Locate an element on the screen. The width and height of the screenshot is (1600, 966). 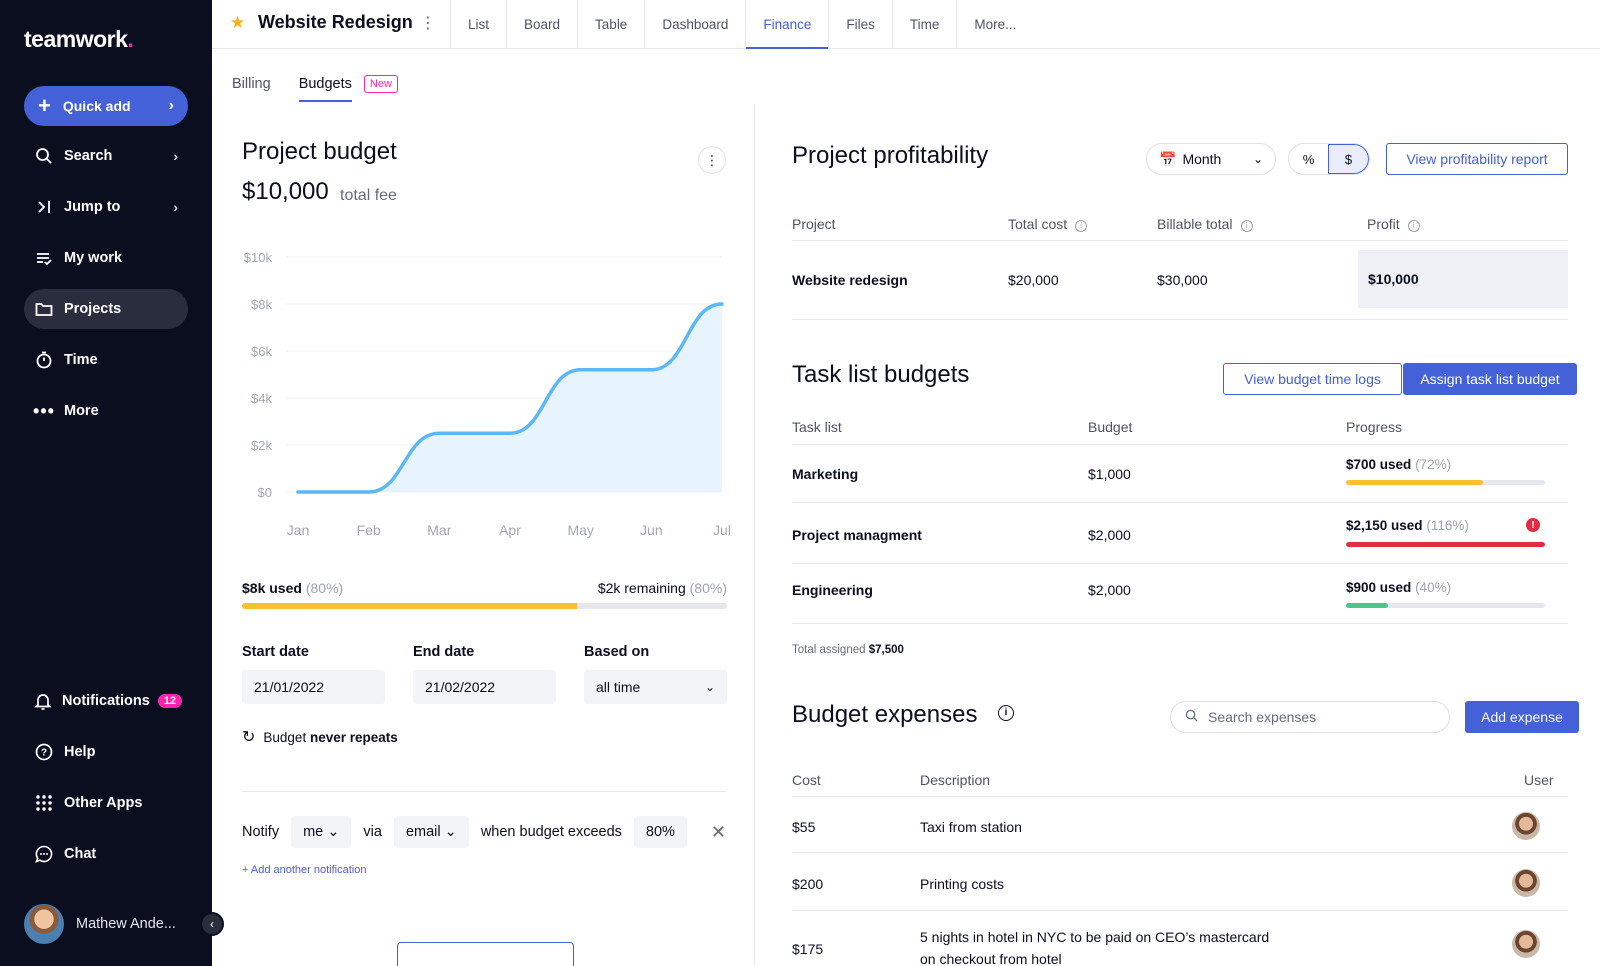
teamwork-logo: teamwork. is located at coordinates (79, 39).